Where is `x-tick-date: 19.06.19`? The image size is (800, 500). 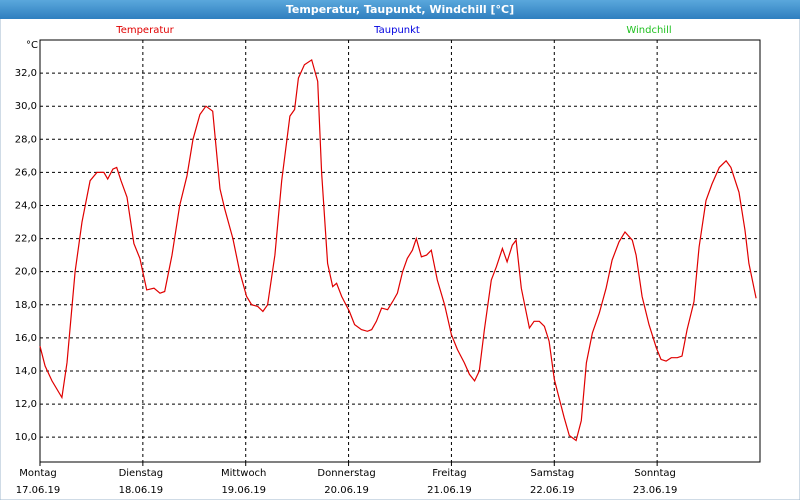
x-tick-date: 19.06.19 is located at coordinates (243, 490).